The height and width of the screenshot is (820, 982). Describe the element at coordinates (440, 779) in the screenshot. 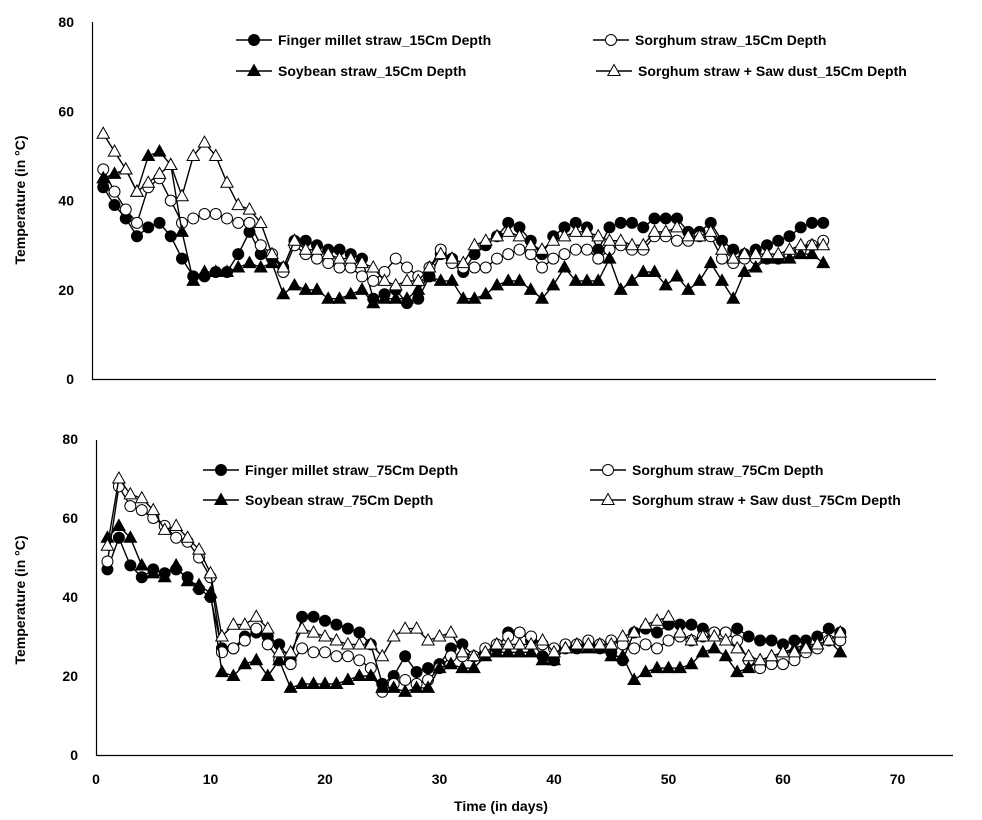

I see `x-tick-label: 30` at that location.